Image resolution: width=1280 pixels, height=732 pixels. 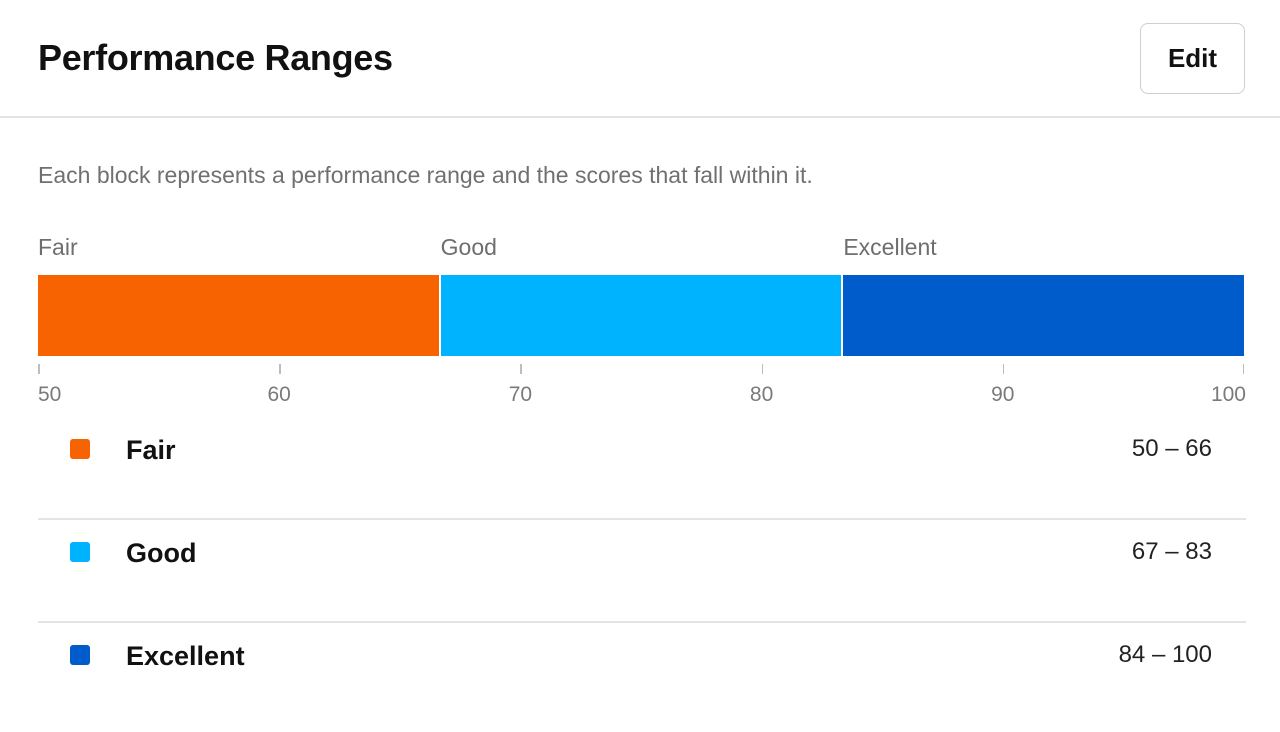 What do you see at coordinates (80, 655) in the screenshot?
I see `excellent-color-swatch` at bounding box center [80, 655].